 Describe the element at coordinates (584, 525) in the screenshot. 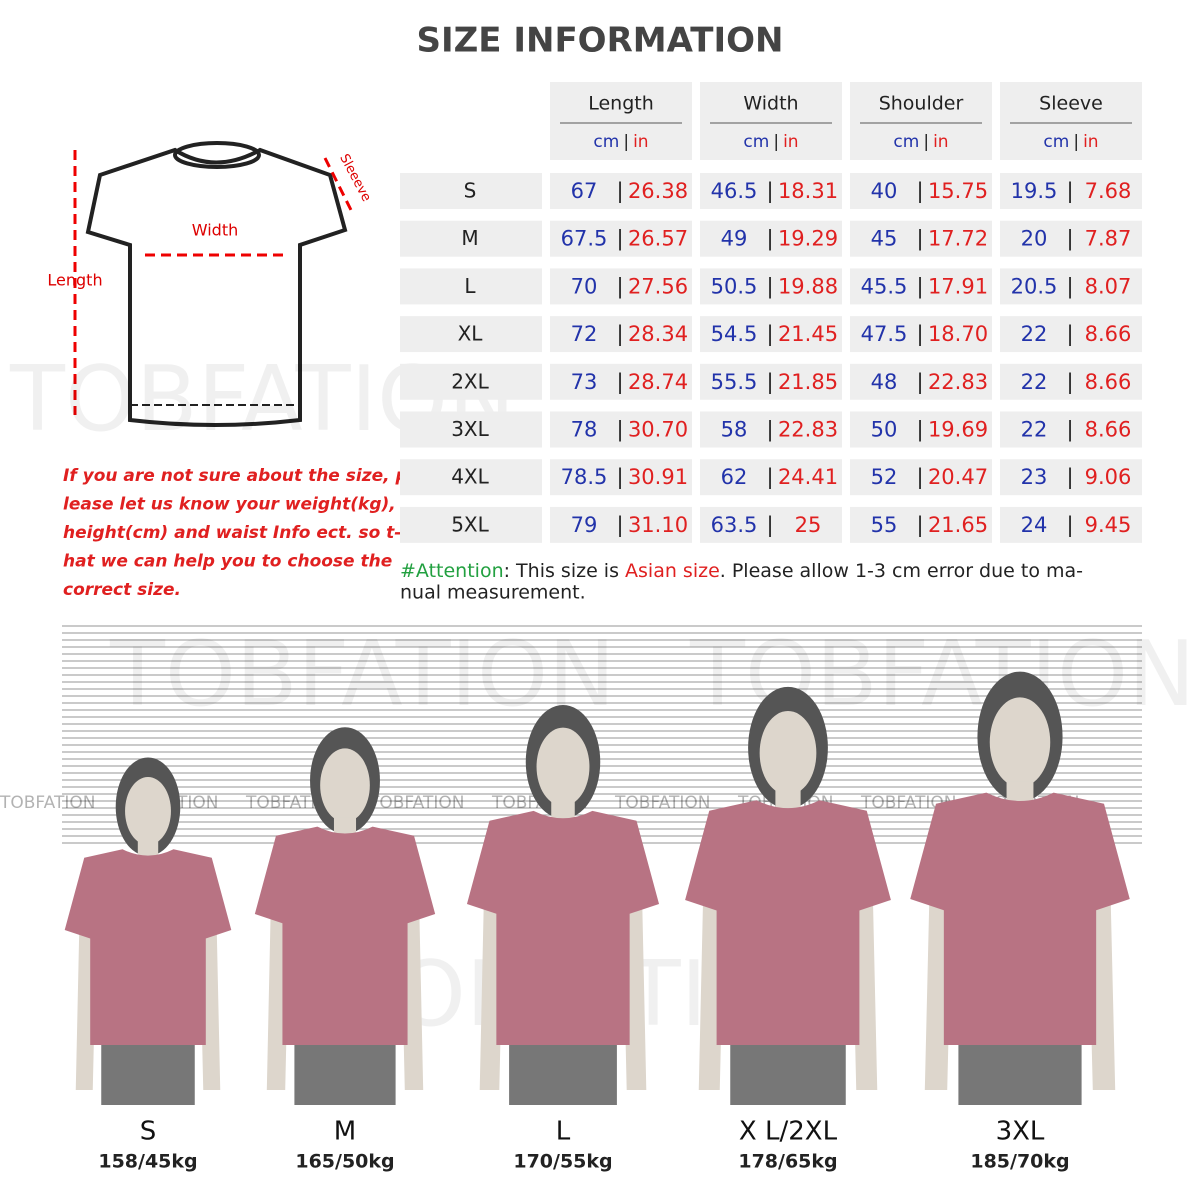

I see `cm-value: 79` at that location.